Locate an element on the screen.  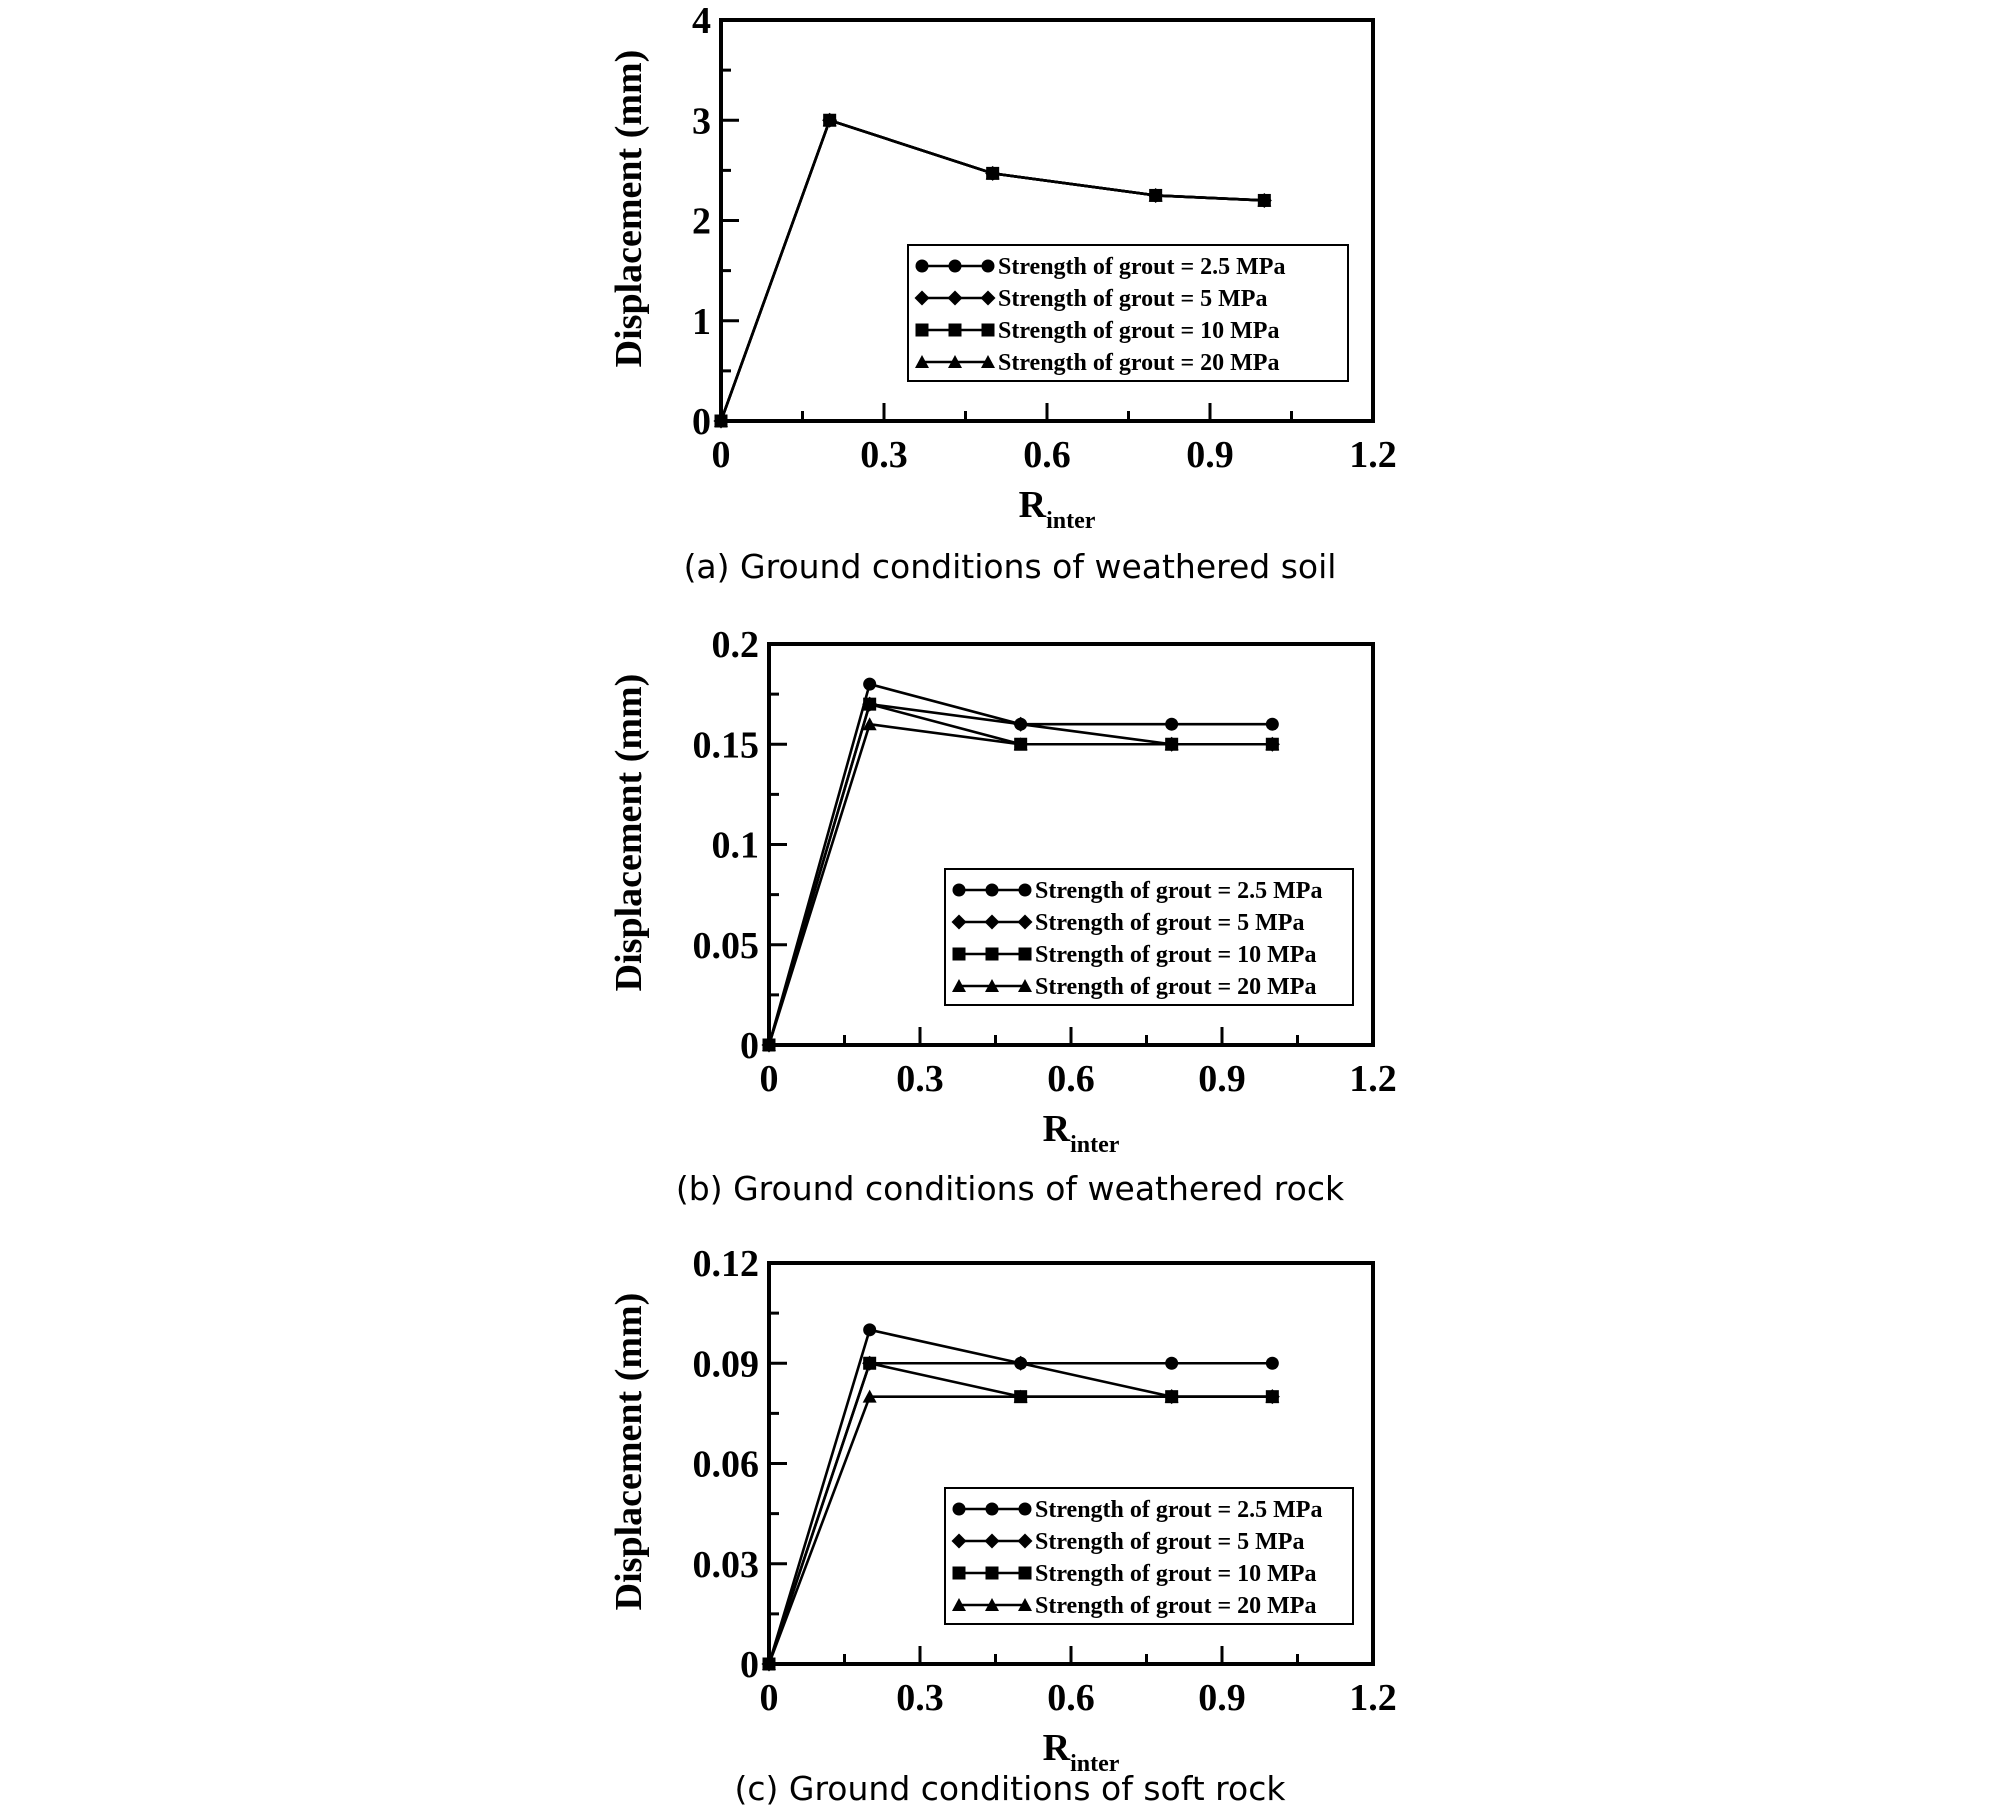
figure-caption: (b) Ground conditions of weathered rock is located at coordinates (1010, 1188).